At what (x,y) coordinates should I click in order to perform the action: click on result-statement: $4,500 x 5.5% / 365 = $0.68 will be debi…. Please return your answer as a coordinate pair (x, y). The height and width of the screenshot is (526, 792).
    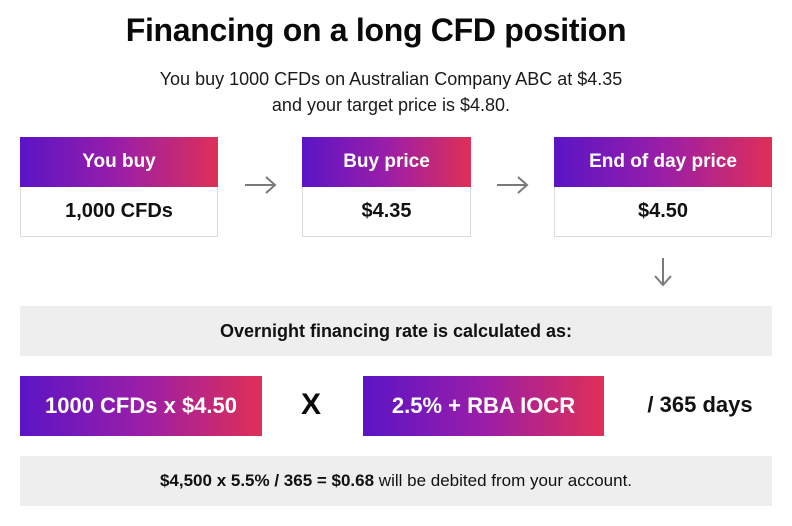
    Looking at the image, I should click on (396, 481).